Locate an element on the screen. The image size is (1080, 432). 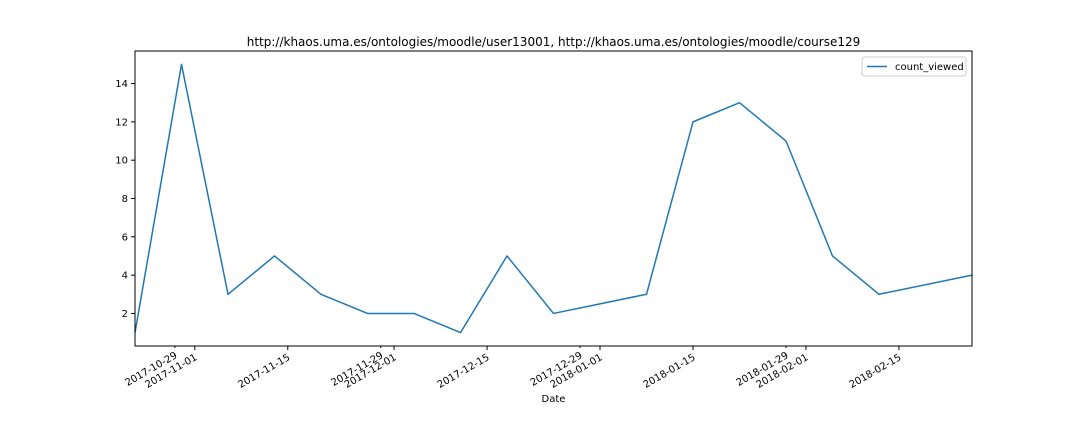
y-tick-label: 12 is located at coordinates (121, 122).